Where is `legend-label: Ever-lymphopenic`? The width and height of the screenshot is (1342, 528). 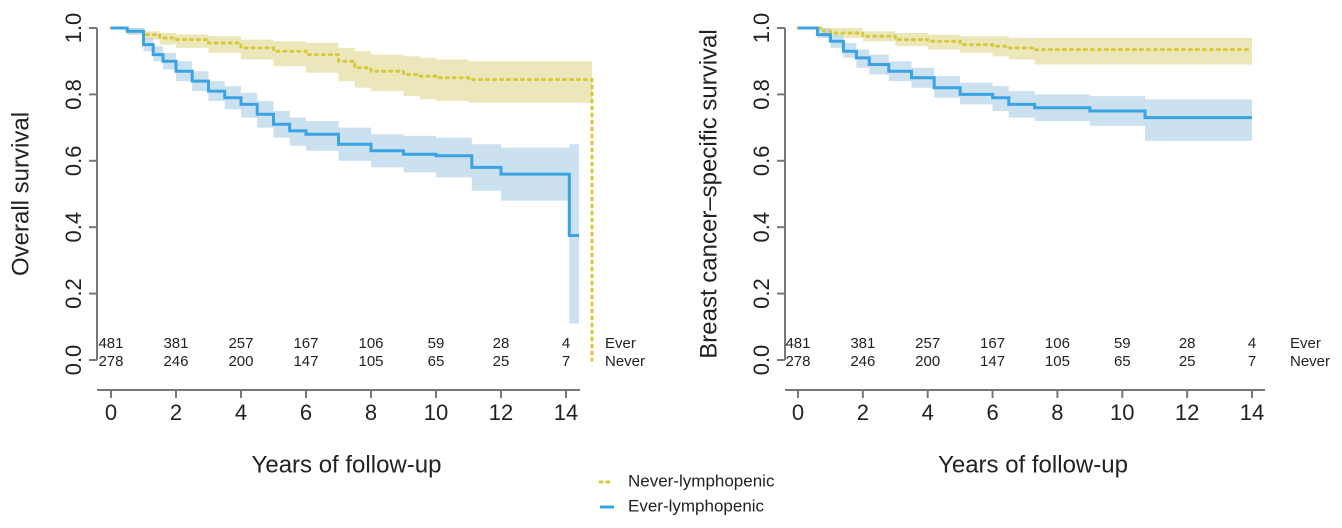
legend-label: Ever-lymphopenic is located at coordinates (696, 505).